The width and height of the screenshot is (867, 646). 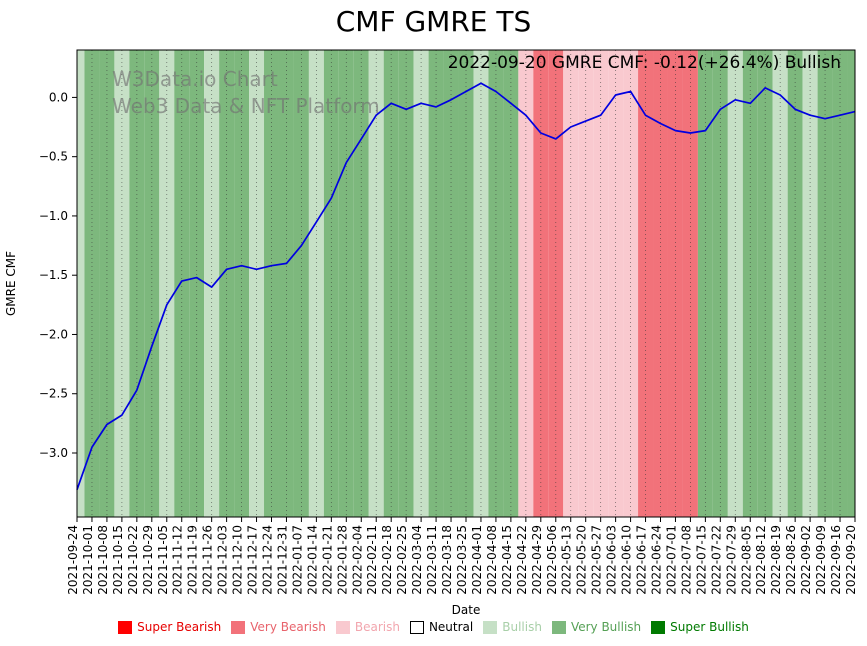 I want to click on x-tick-label: 2022-03-25, so click(x=462, y=560).